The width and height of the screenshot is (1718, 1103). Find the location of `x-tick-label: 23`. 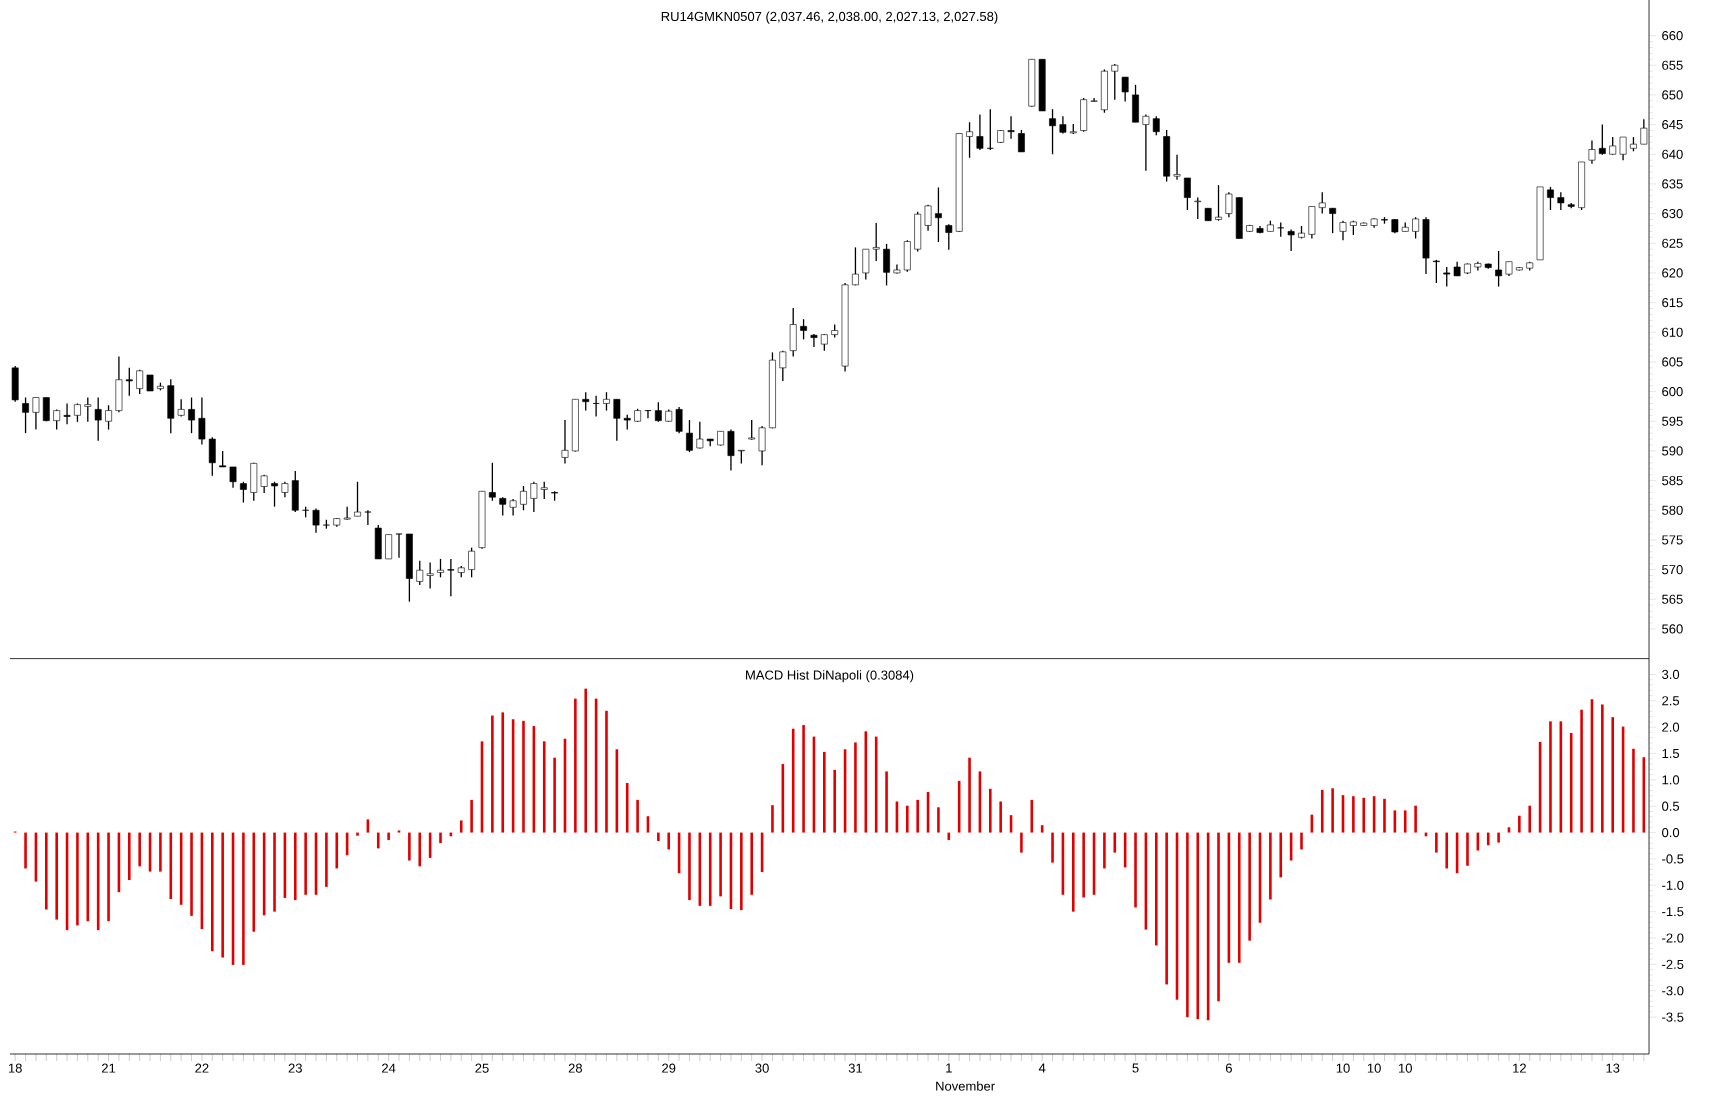

x-tick-label: 23 is located at coordinates (295, 1068).